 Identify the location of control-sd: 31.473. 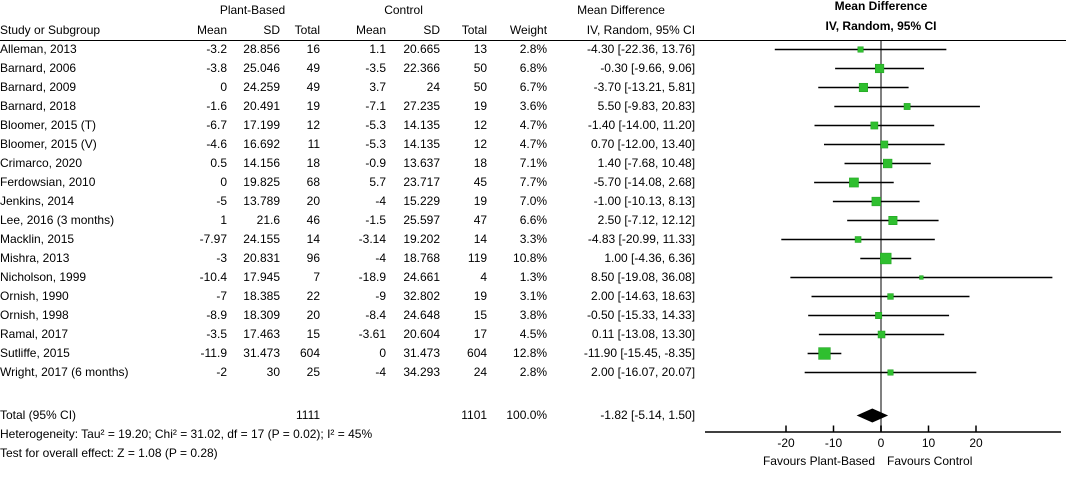
(422, 353).